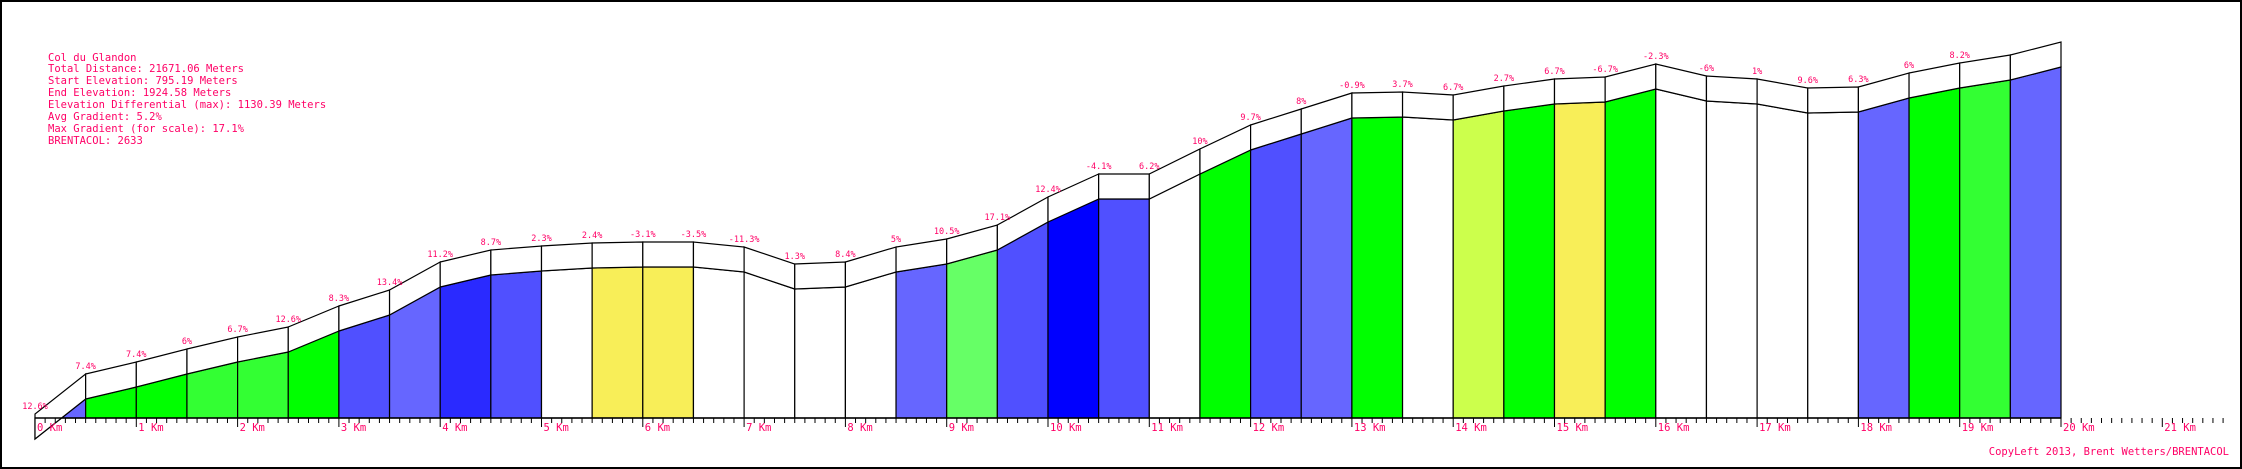  What do you see at coordinates (49, 428) in the screenshot?
I see `km-tick-label: 0 Km` at bounding box center [49, 428].